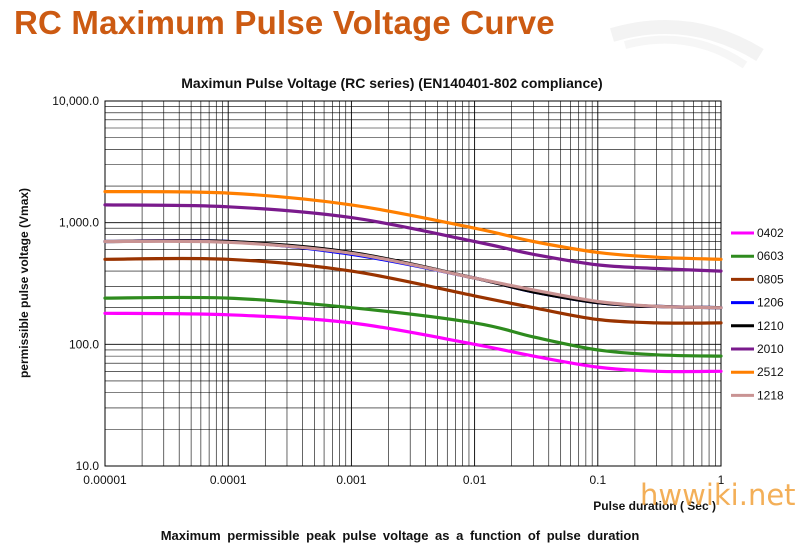 The height and width of the screenshot is (553, 800). What do you see at coordinates (770, 372) in the screenshot?
I see `legend-label-2512: 2512` at bounding box center [770, 372].